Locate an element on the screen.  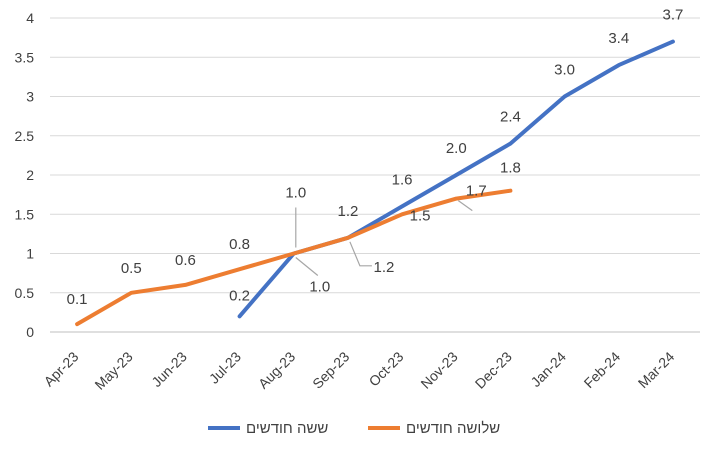
data-label: 1.6 is located at coordinates (402, 179).